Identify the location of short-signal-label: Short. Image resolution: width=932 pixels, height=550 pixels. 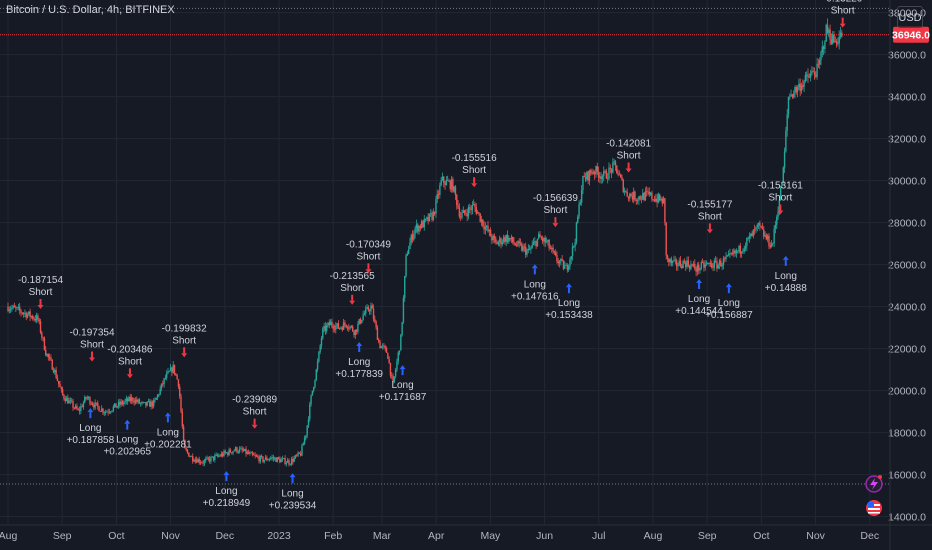
(255, 412).